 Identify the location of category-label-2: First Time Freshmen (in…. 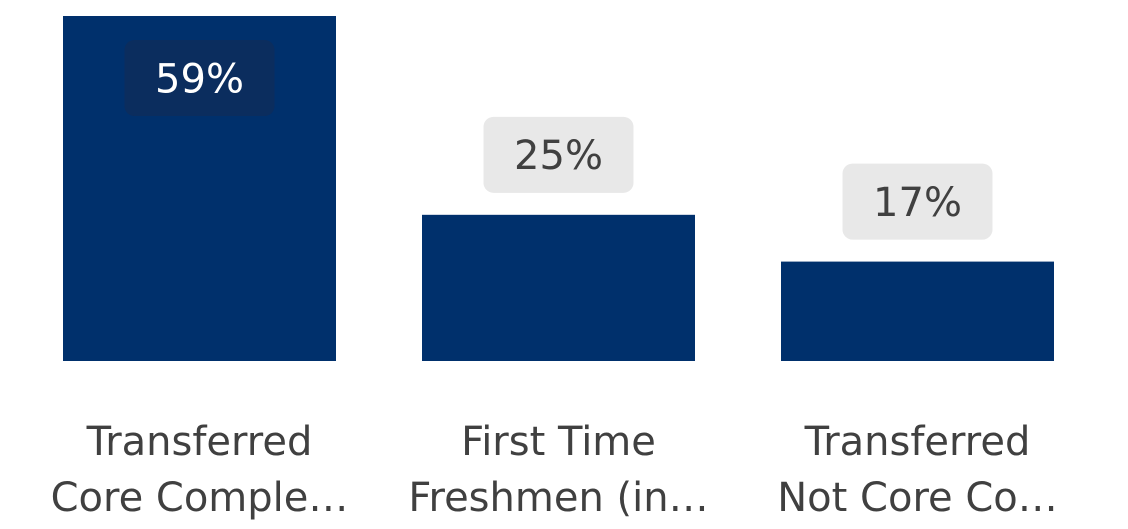
(558, 470).